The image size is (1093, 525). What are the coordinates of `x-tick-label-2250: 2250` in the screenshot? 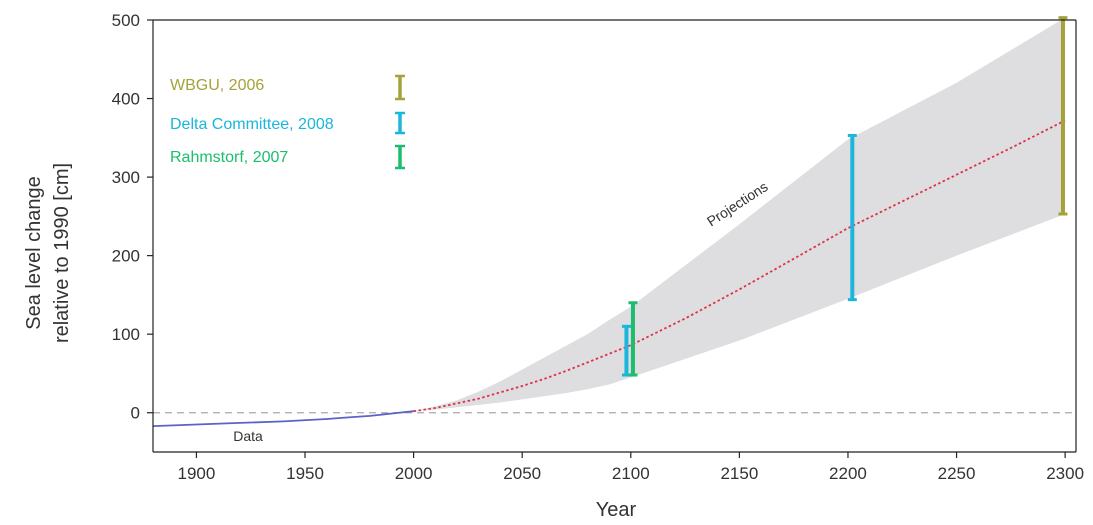 It's located at (957, 473).